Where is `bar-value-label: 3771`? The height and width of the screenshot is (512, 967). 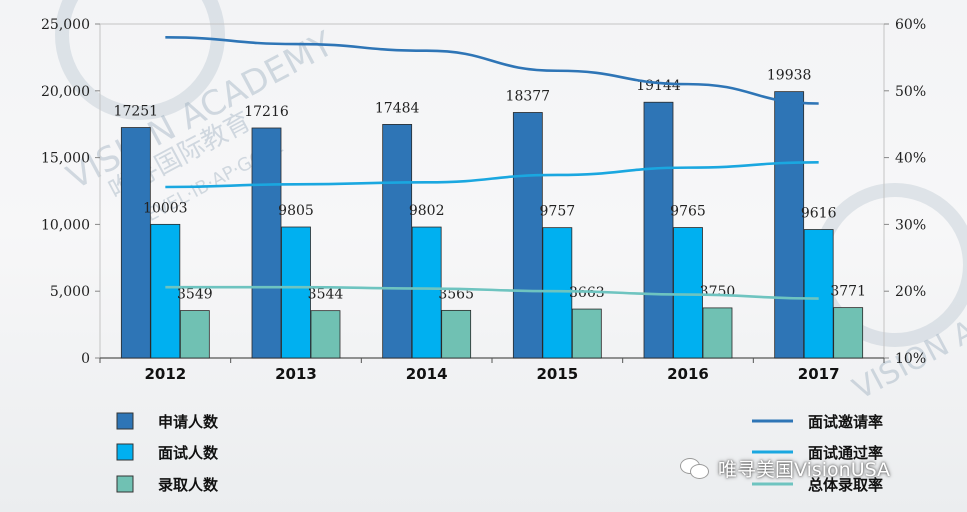 bar-value-label: 3771 is located at coordinates (848, 292).